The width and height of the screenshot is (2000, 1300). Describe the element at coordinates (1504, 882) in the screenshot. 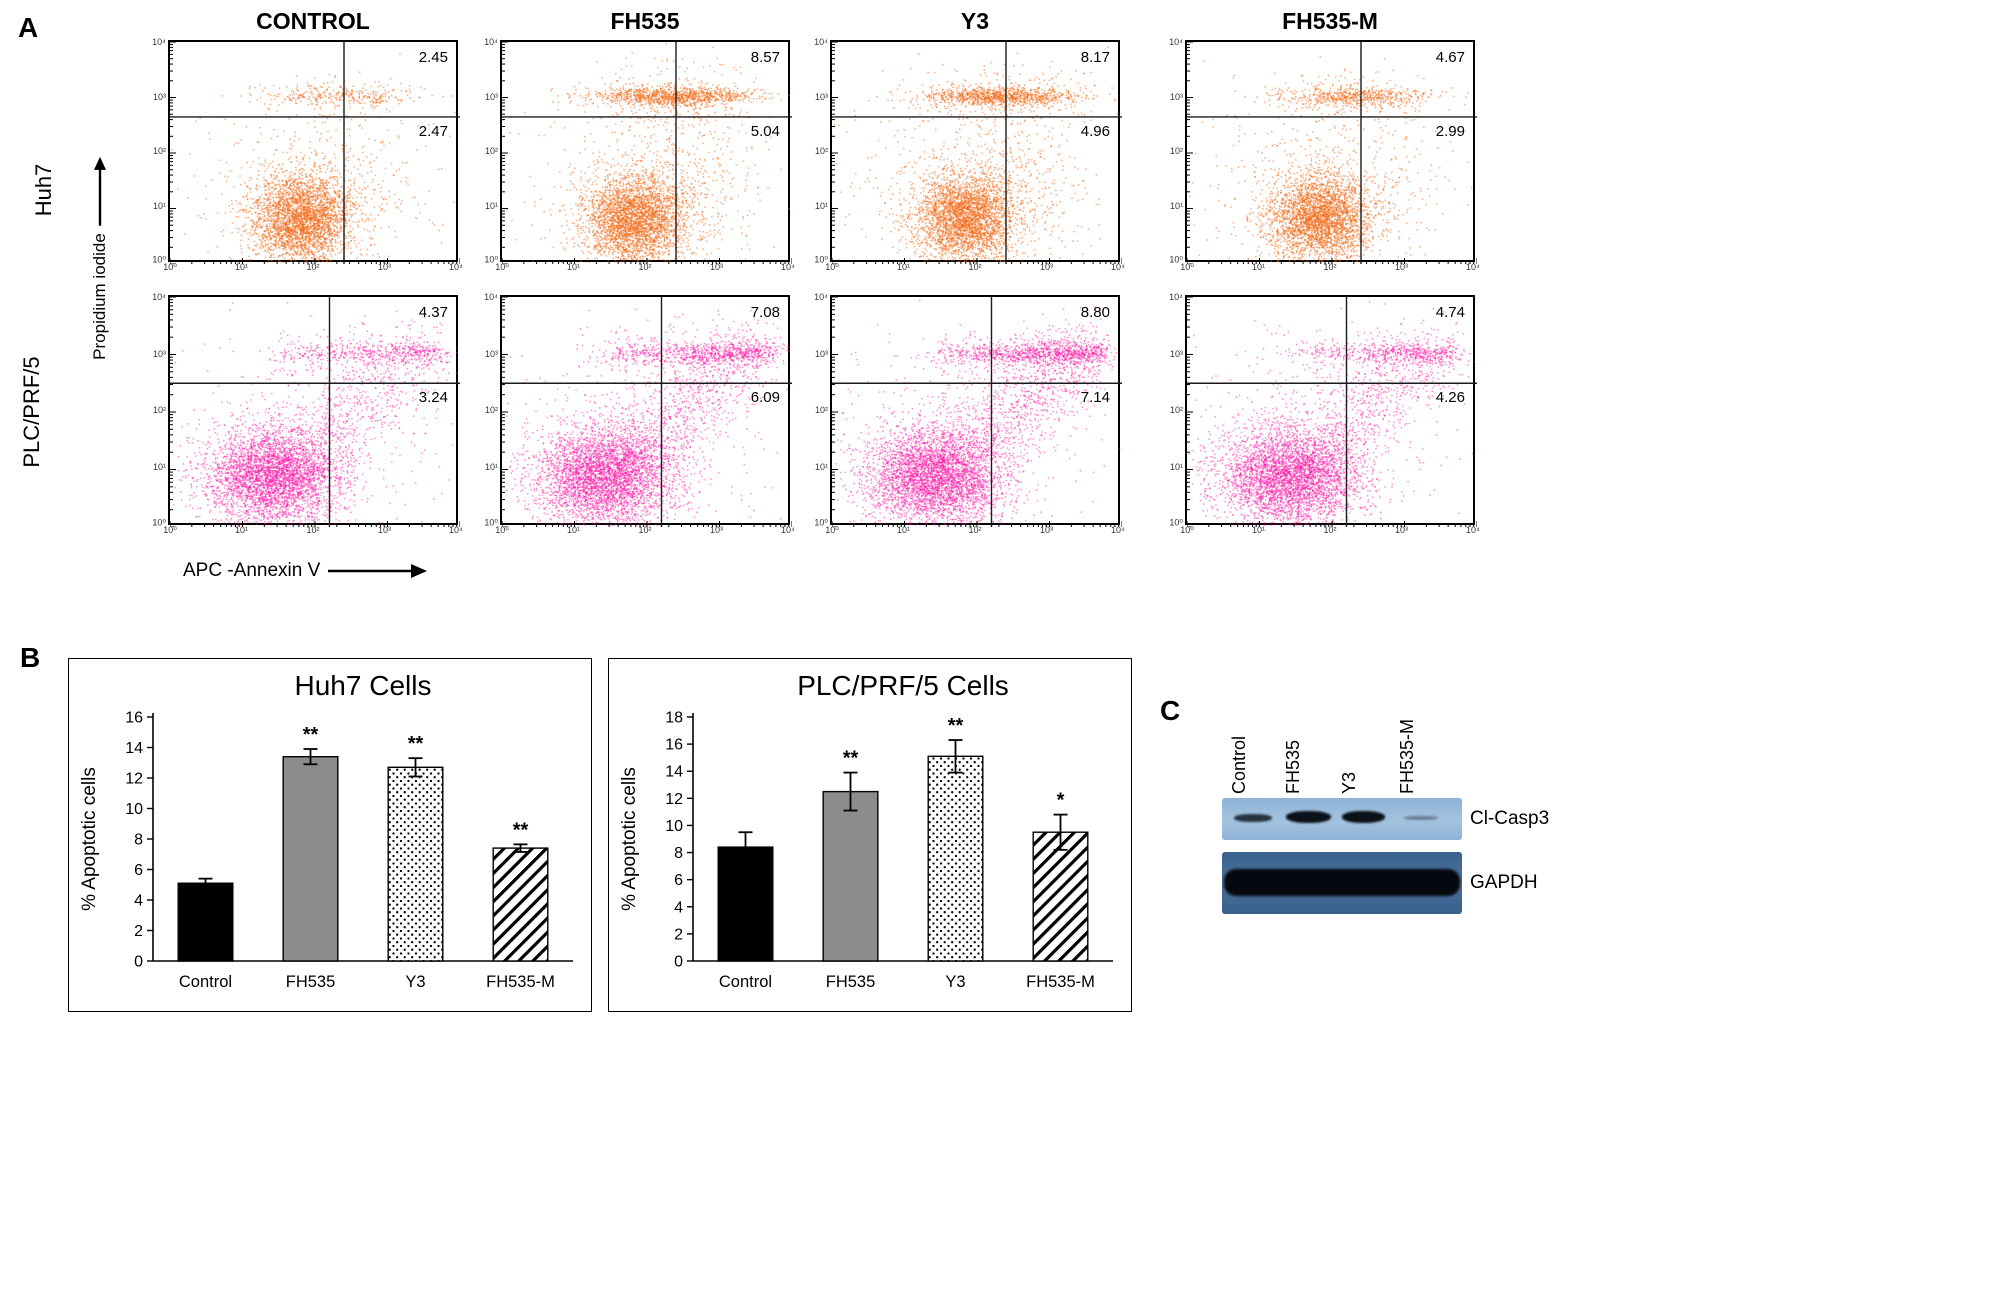

I see `blot-label-gapdh: GAPDH` at that location.